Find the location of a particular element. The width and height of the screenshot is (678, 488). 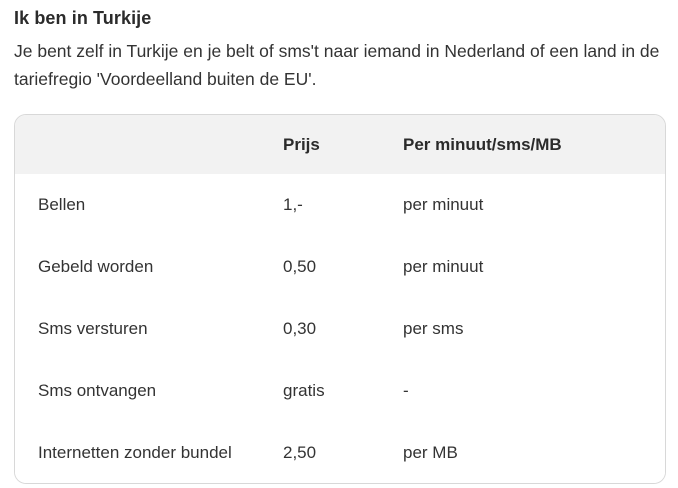

table-row: Internetten zonder bundel 2,50 per MB is located at coordinates (340, 452).